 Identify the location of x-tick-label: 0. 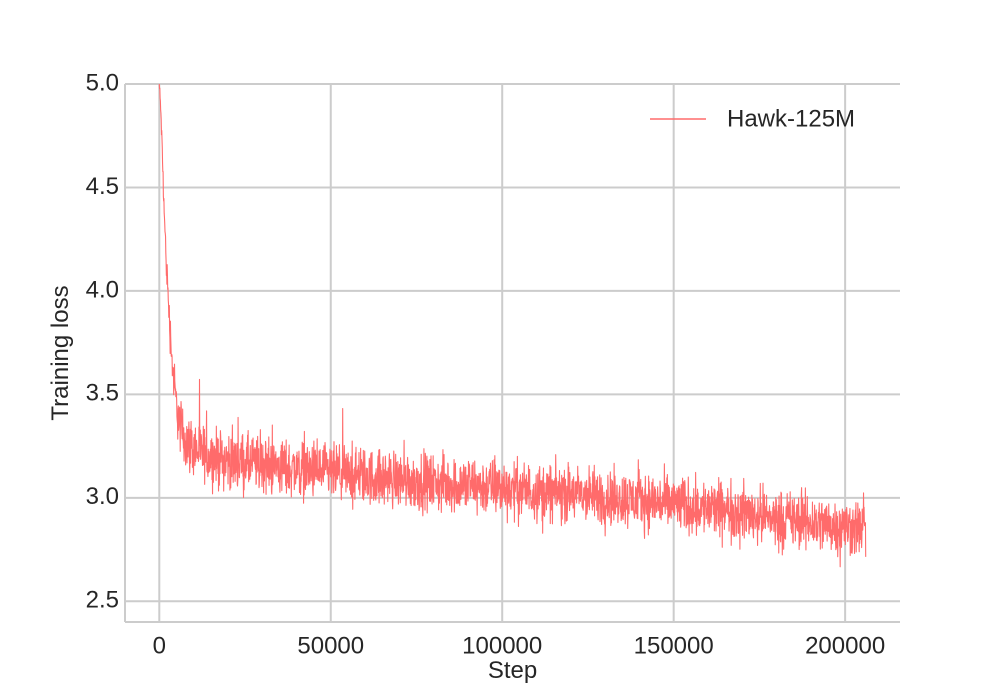
(159, 645).